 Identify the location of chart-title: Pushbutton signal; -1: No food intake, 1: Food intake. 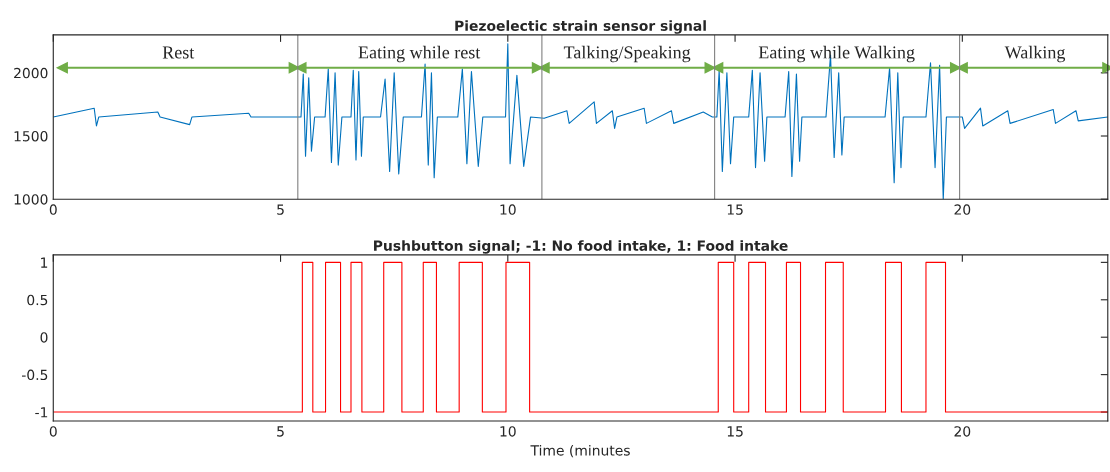
(581, 247).